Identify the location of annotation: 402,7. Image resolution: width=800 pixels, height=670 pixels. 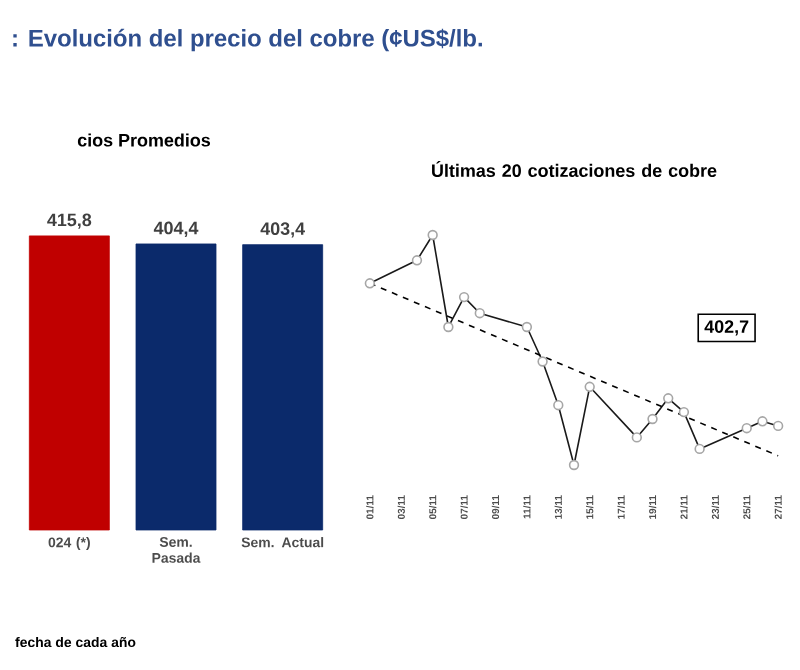
(726, 328).